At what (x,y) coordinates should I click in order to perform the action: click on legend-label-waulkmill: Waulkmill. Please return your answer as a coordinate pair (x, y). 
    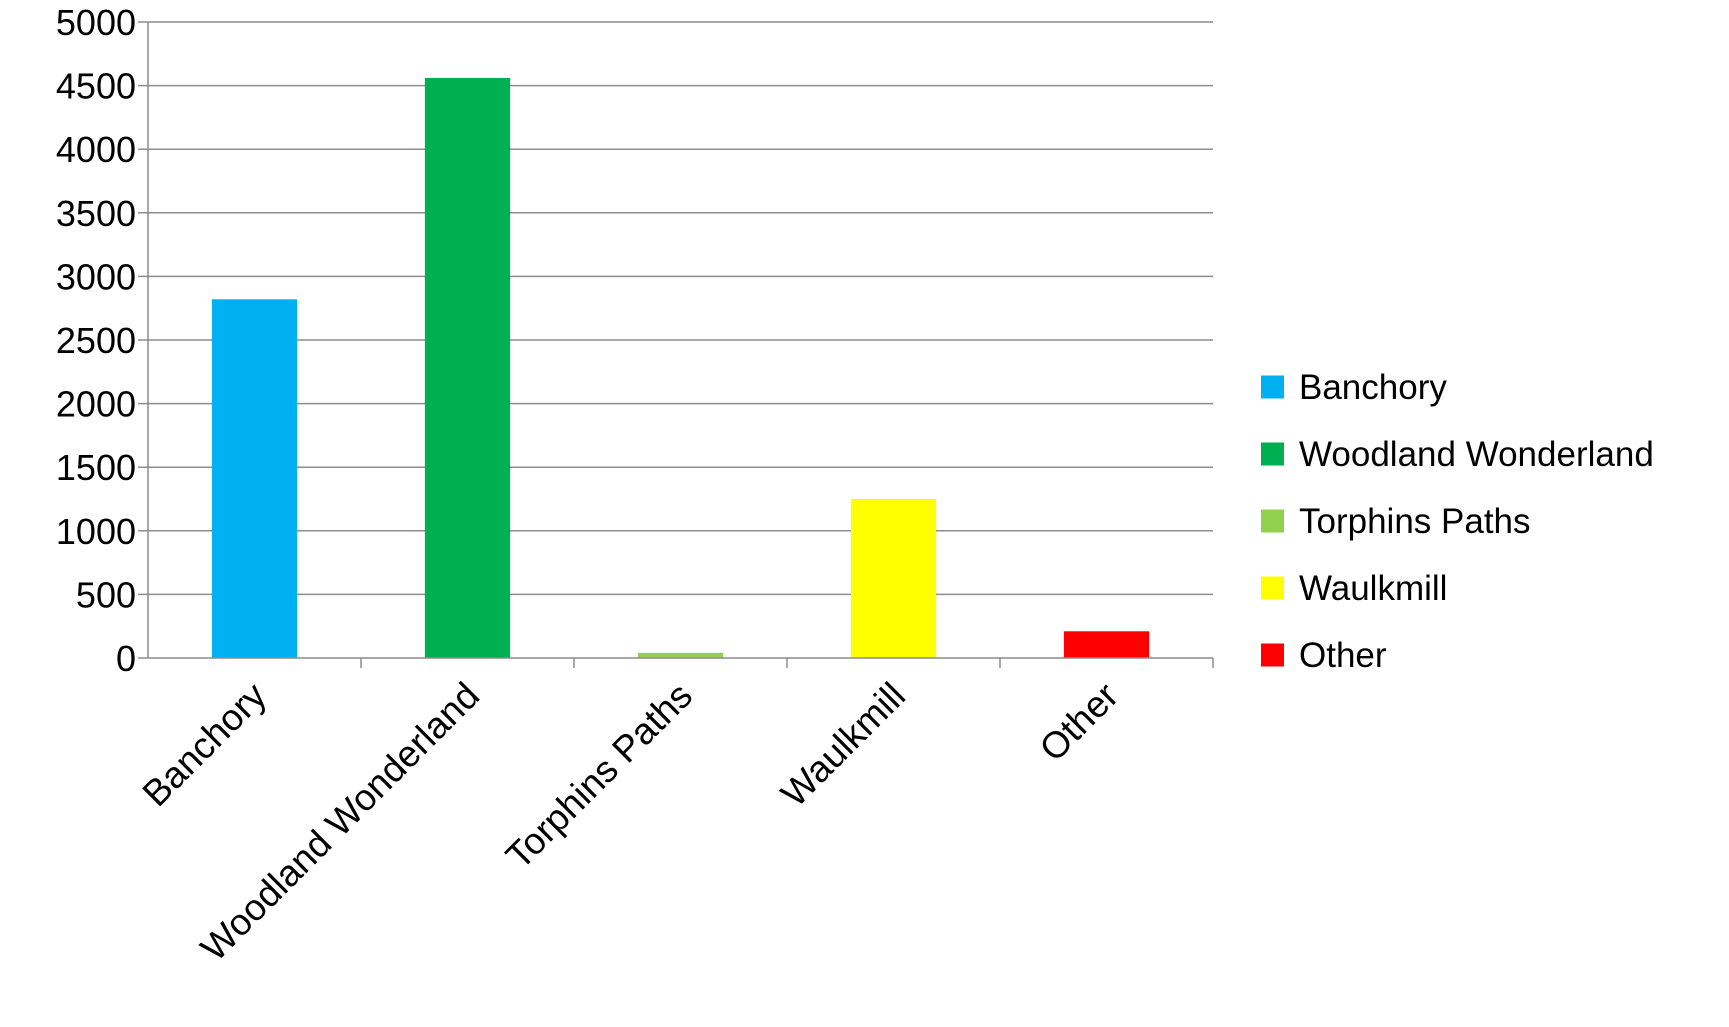
    Looking at the image, I should click on (1373, 588).